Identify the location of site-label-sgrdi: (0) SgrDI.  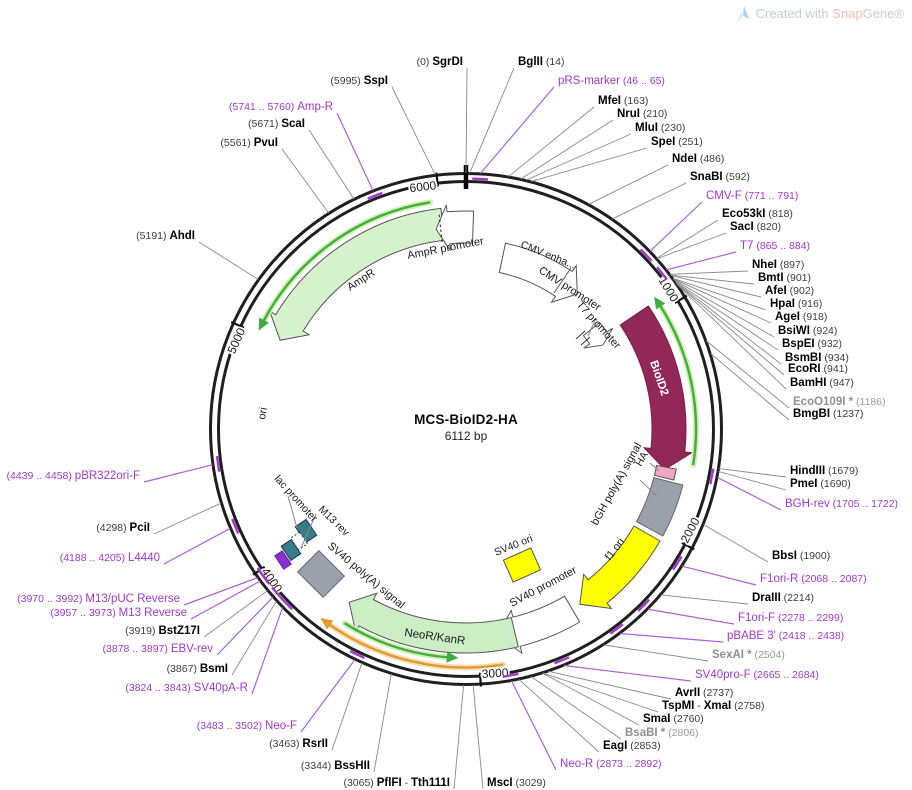
(440, 62).